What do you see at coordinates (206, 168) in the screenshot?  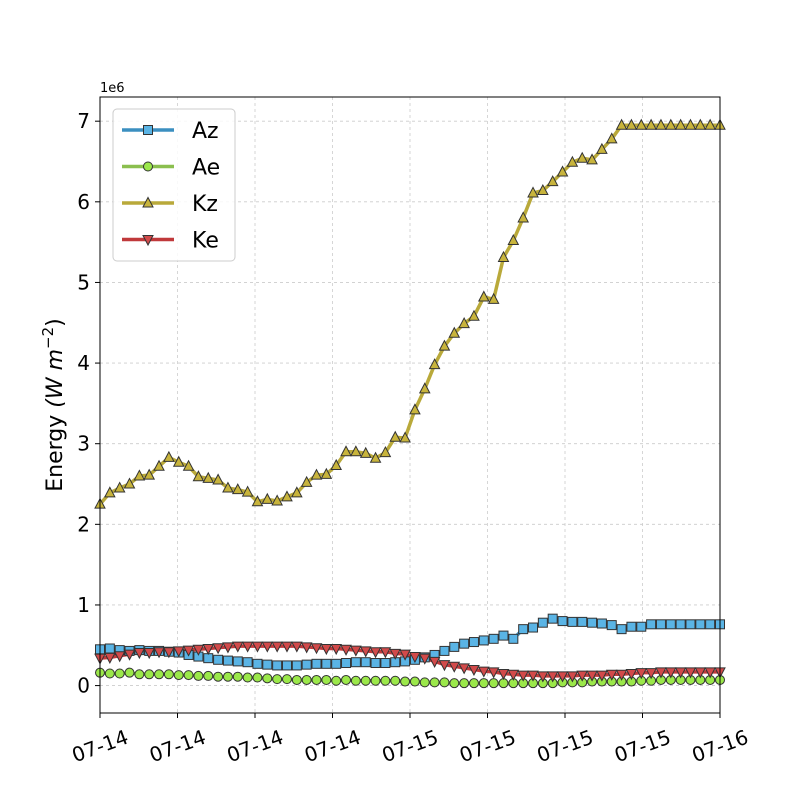 I see `legend-label-ae: Ae` at bounding box center [206, 168].